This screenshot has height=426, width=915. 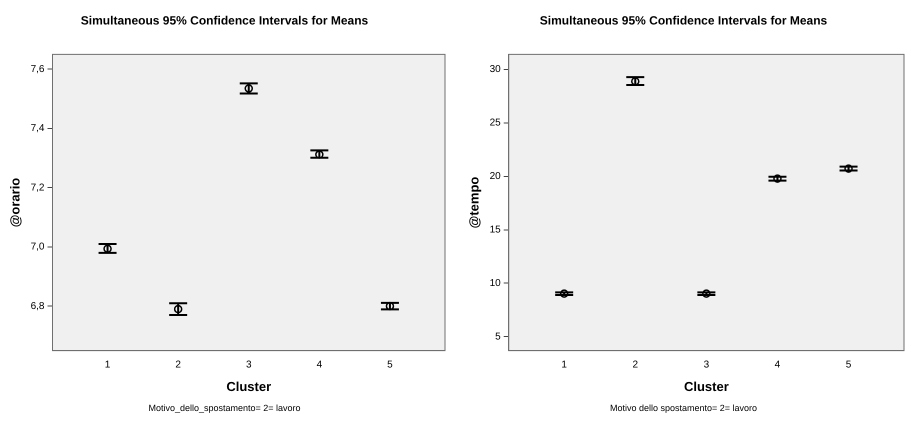 I want to click on y-tick-label: 5, so click(x=498, y=336).